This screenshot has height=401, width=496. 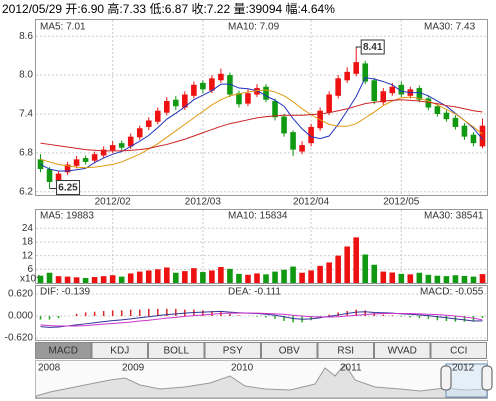 What do you see at coordinates (454, 216) in the screenshot?
I see `legend-entry: MA30: 38541` at bounding box center [454, 216].